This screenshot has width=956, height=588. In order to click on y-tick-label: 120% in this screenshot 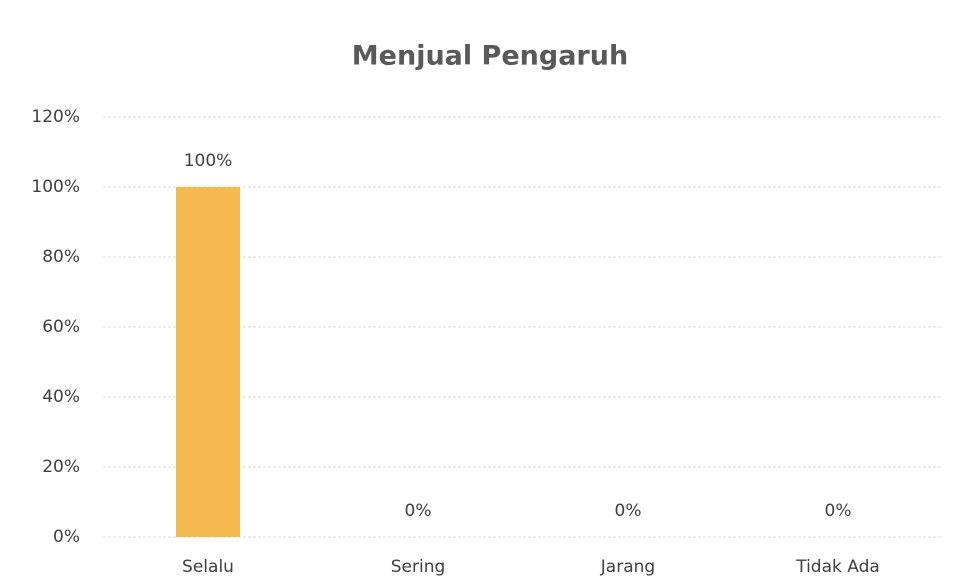, I will do `click(55, 117)`.